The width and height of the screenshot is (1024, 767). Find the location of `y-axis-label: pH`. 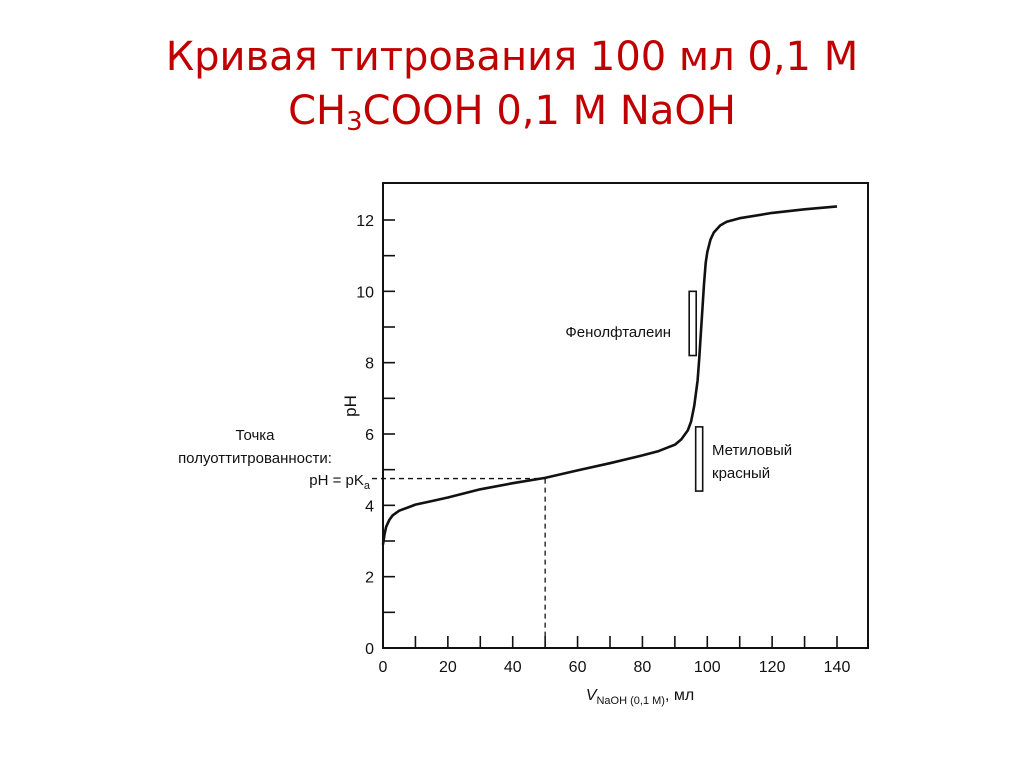

y-axis-label: pH is located at coordinates (350, 406).